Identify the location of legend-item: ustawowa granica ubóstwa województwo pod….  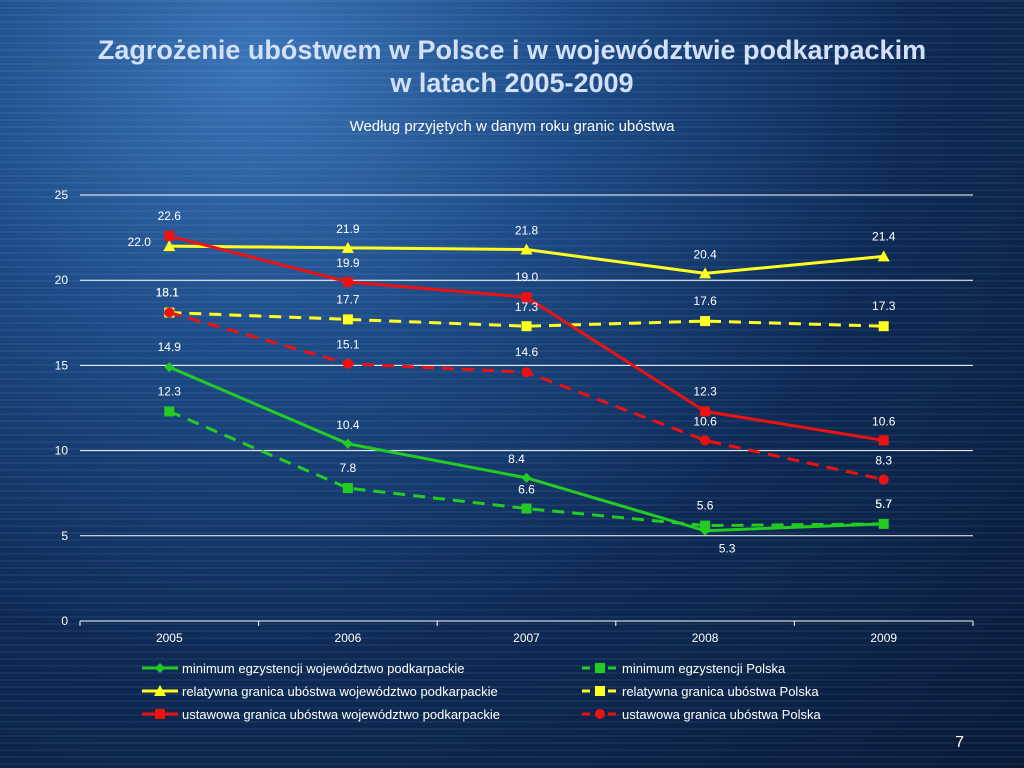
(360, 714).